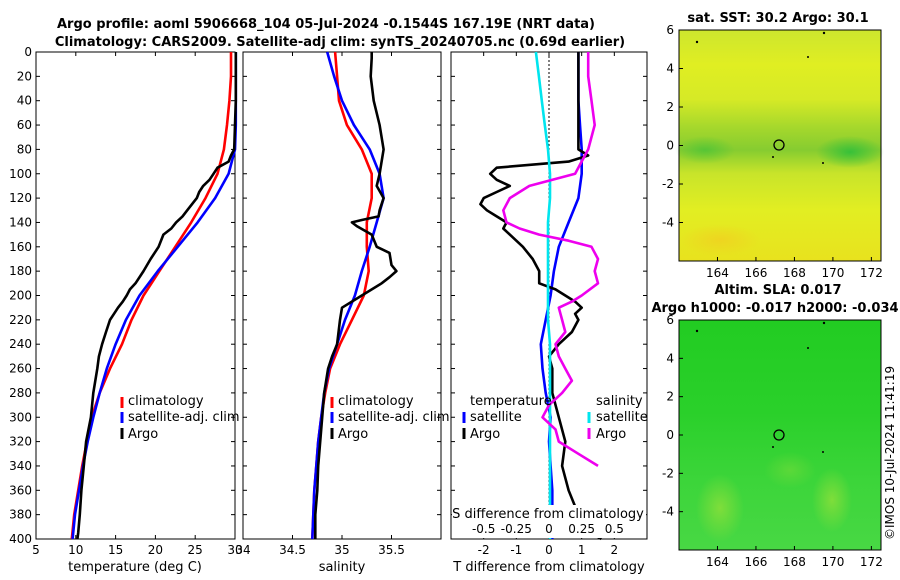 Image resolution: width=900 pixels, height=580 pixels. I want to click on s-tick-label: 0.5, so click(614, 529).